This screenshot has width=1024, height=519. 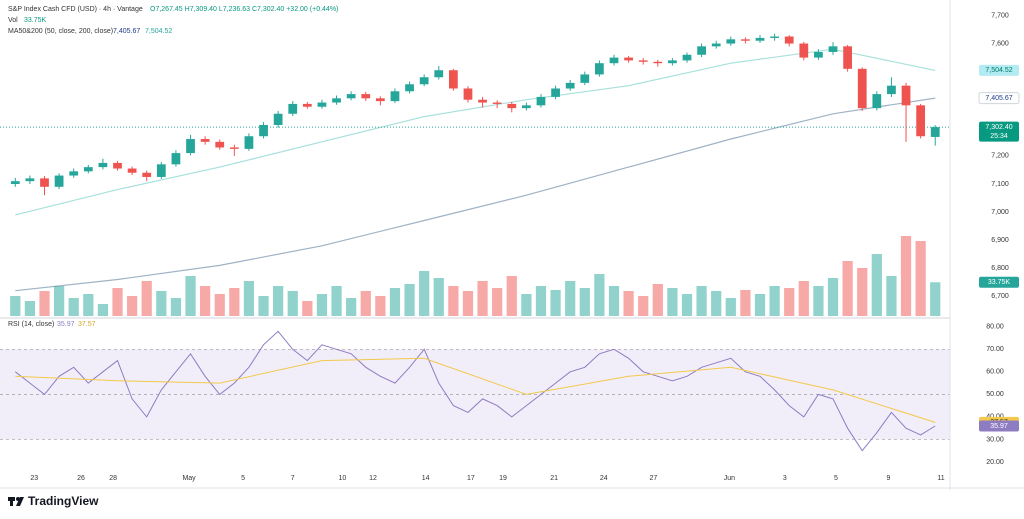 I want to click on x-tick-label: 21, so click(x=554, y=478).